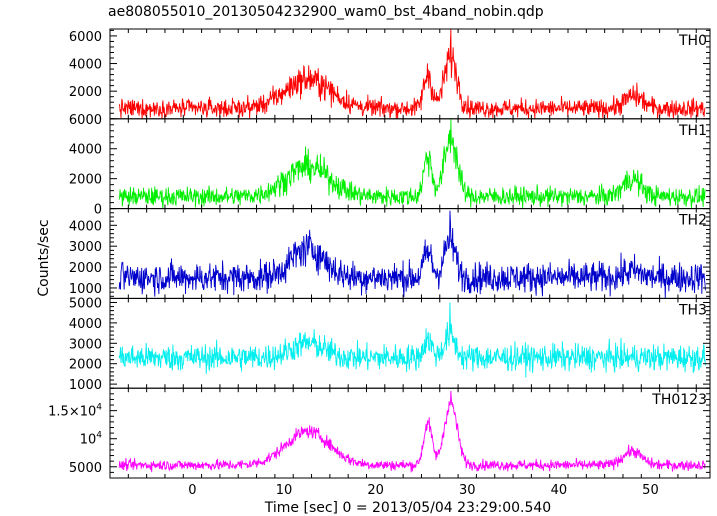  I want to click on panel-label: TH1, so click(692, 131).